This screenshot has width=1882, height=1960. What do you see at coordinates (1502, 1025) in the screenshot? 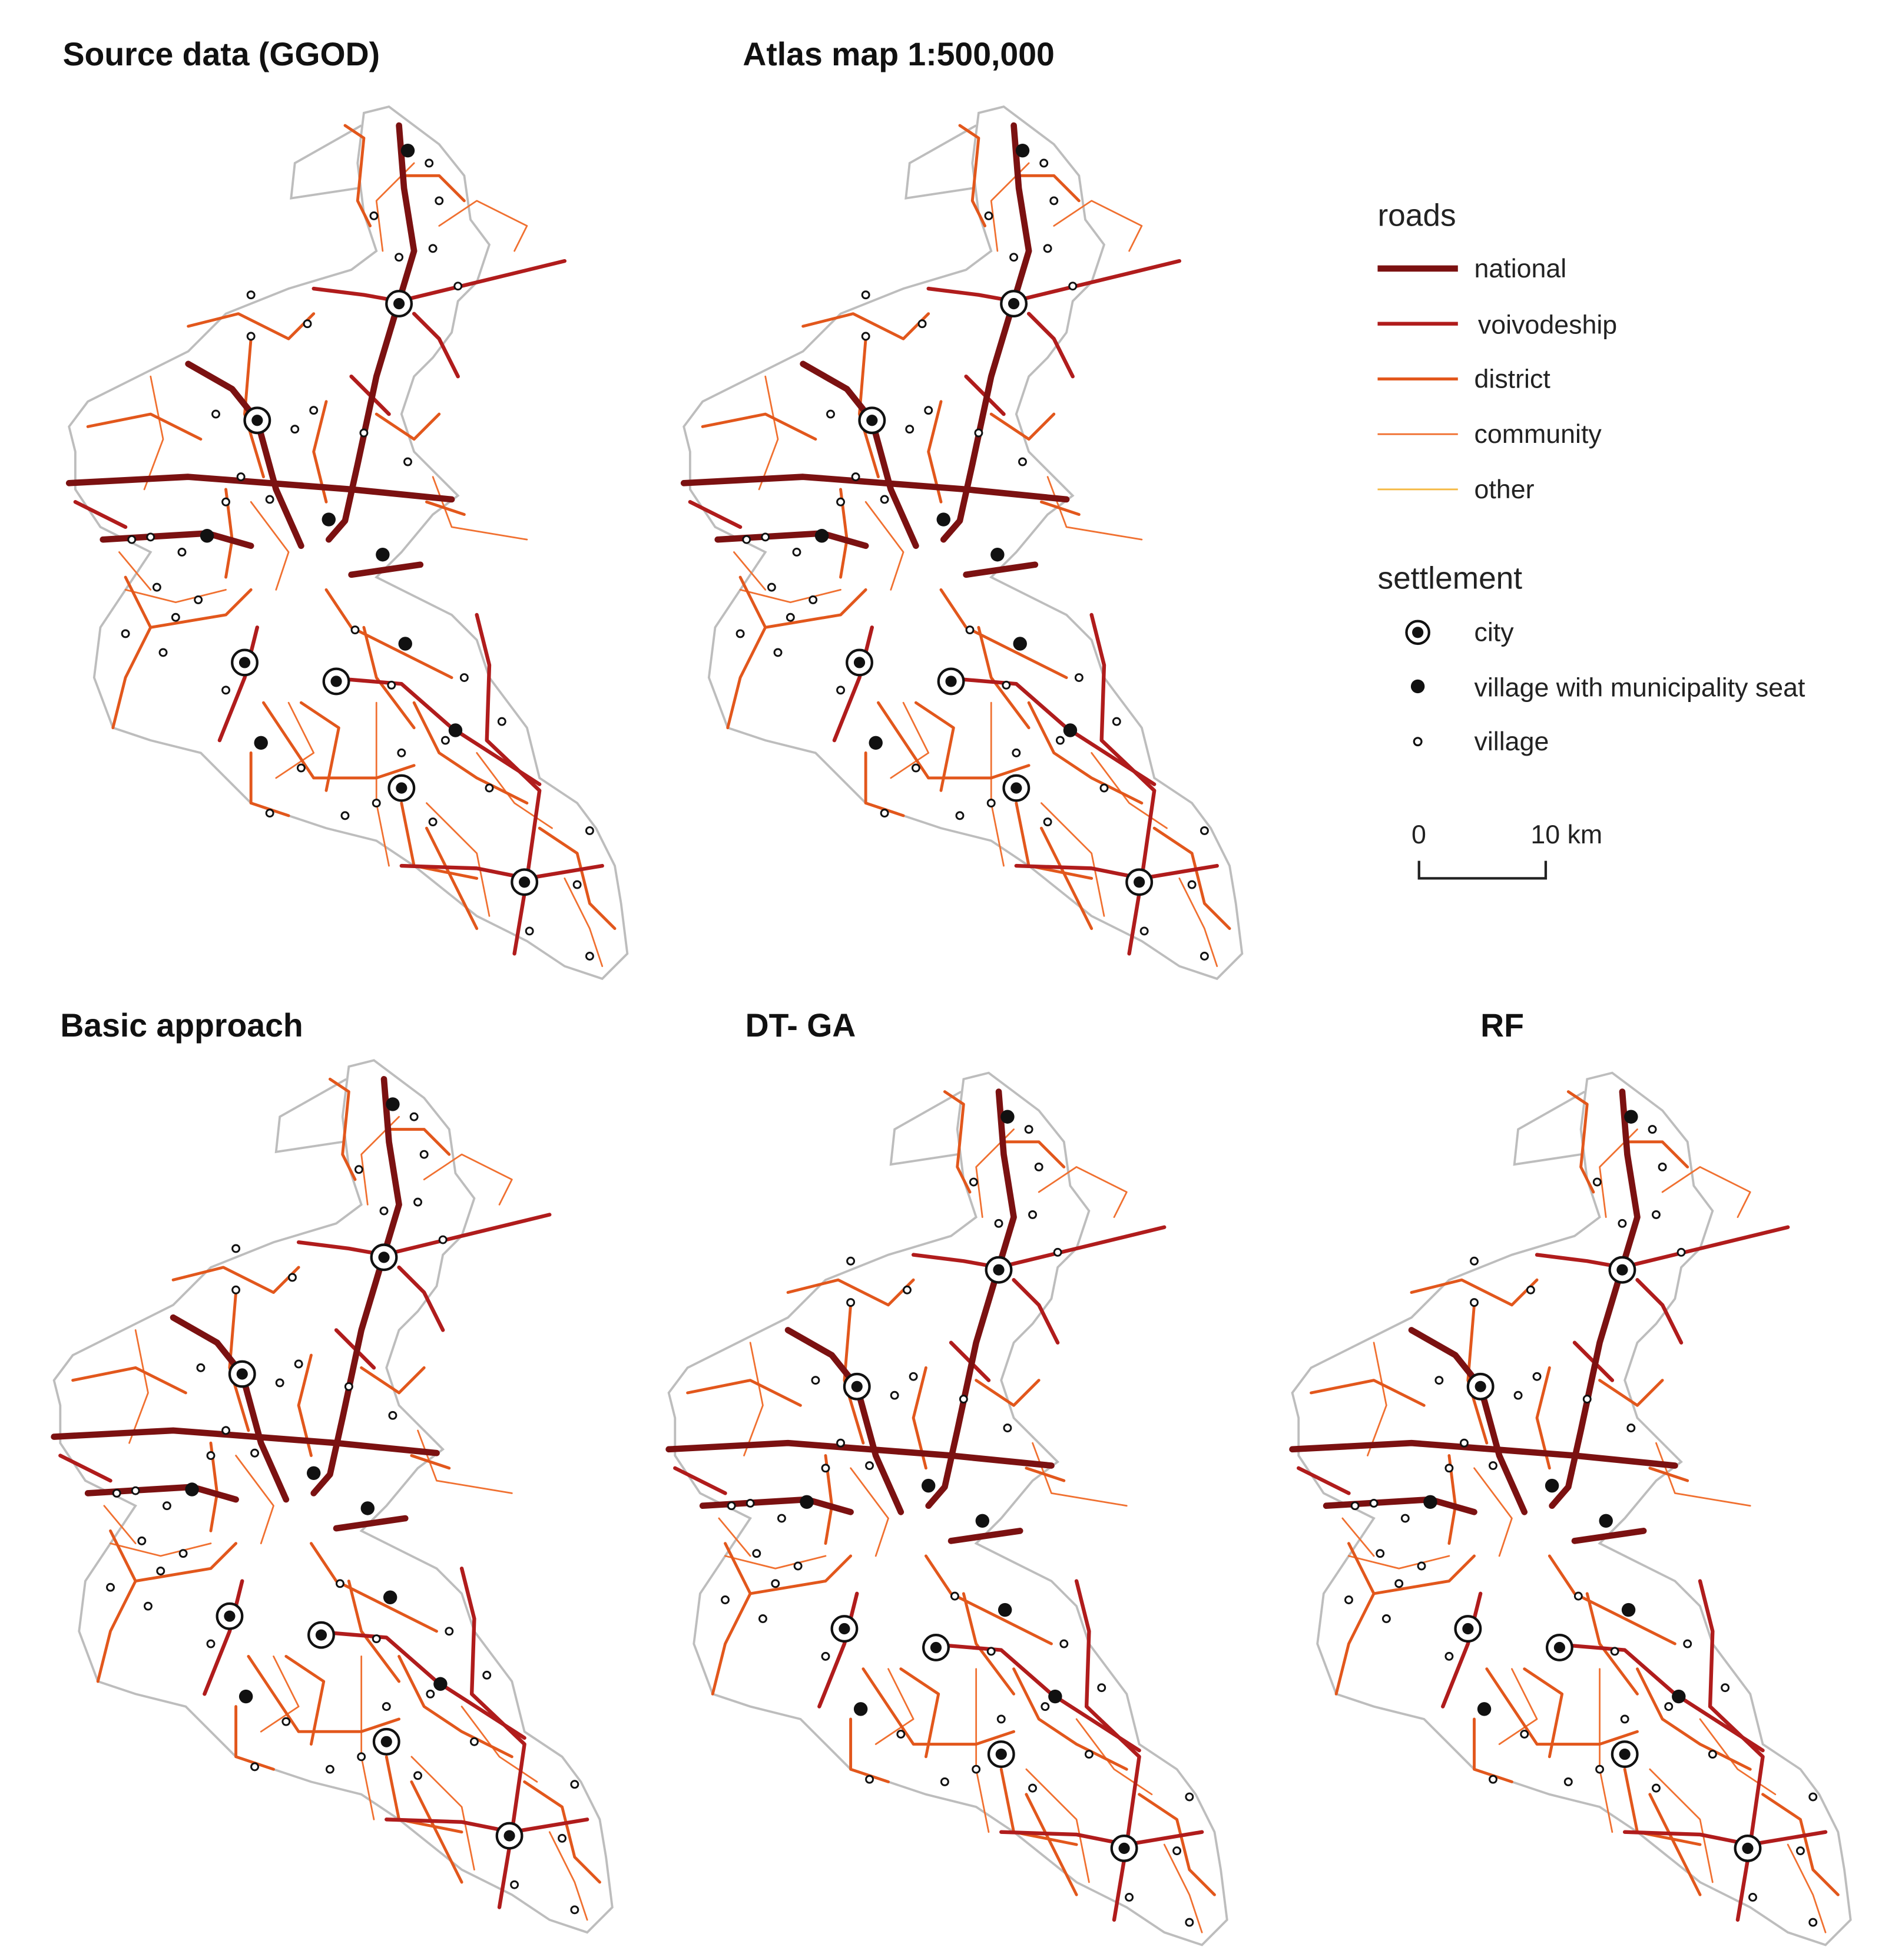
I see `panel-title: RF` at bounding box center [1502, 1025].